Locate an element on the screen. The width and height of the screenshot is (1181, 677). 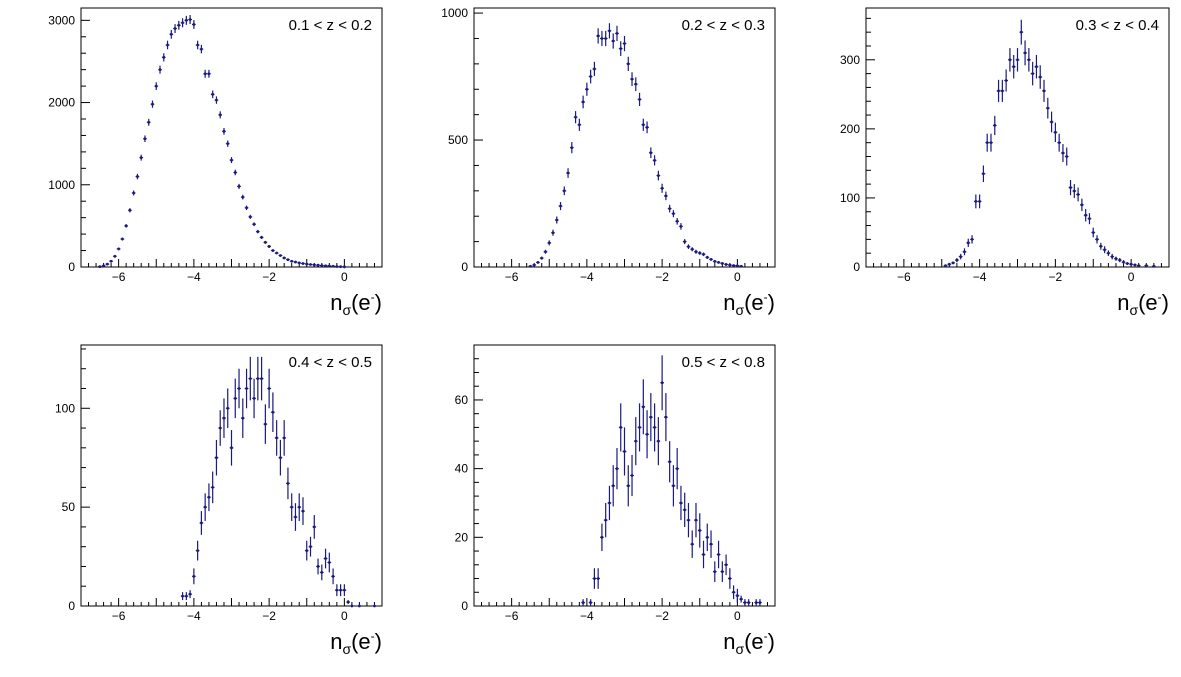
y-tick-label: 100 is located at coordinates (850, 198).